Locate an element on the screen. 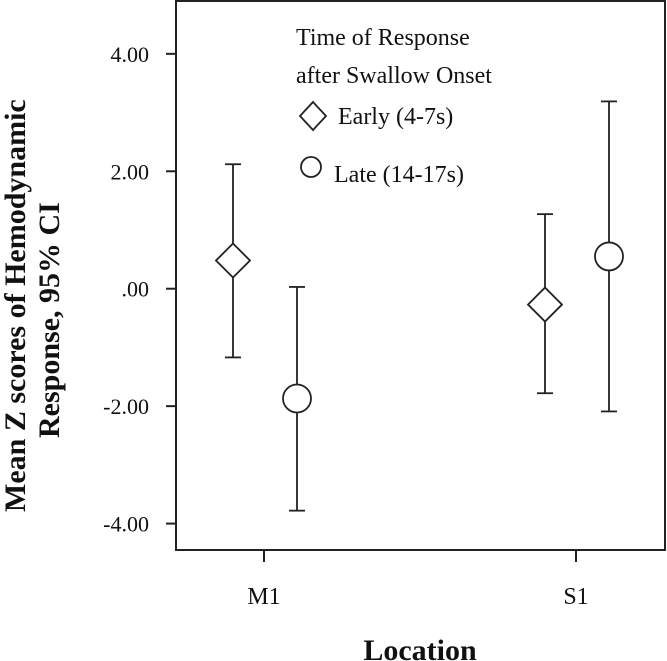  y-tick-label: .00 is located at coordinates (136, 289).